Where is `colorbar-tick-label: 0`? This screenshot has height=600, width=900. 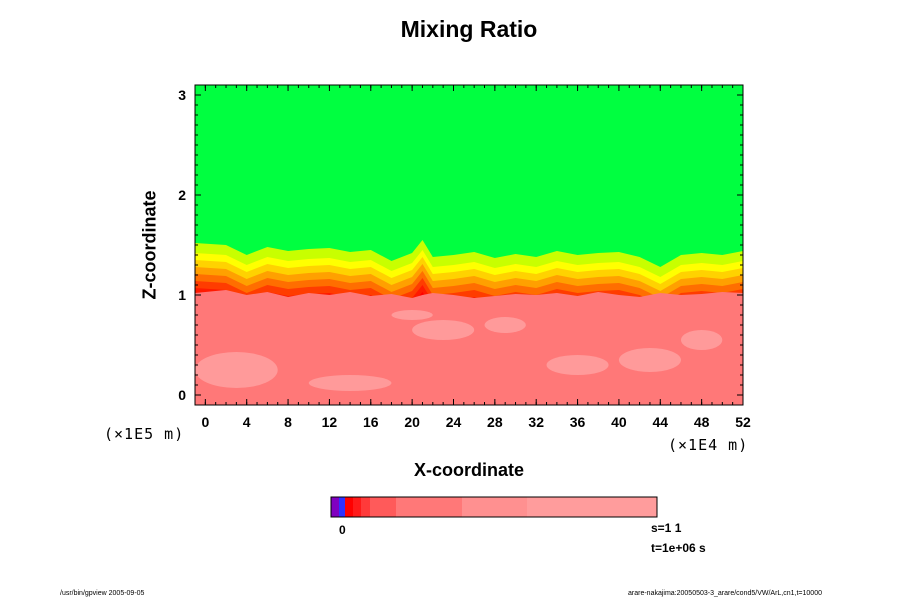 colorbar-tick-label: 0 is located at coordinates (342, 530).